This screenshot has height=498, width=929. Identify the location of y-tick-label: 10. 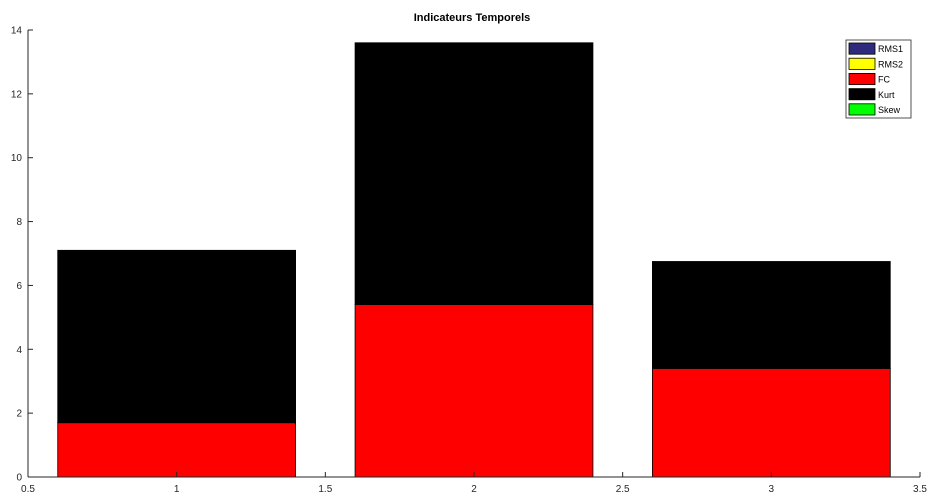
(17, 158).